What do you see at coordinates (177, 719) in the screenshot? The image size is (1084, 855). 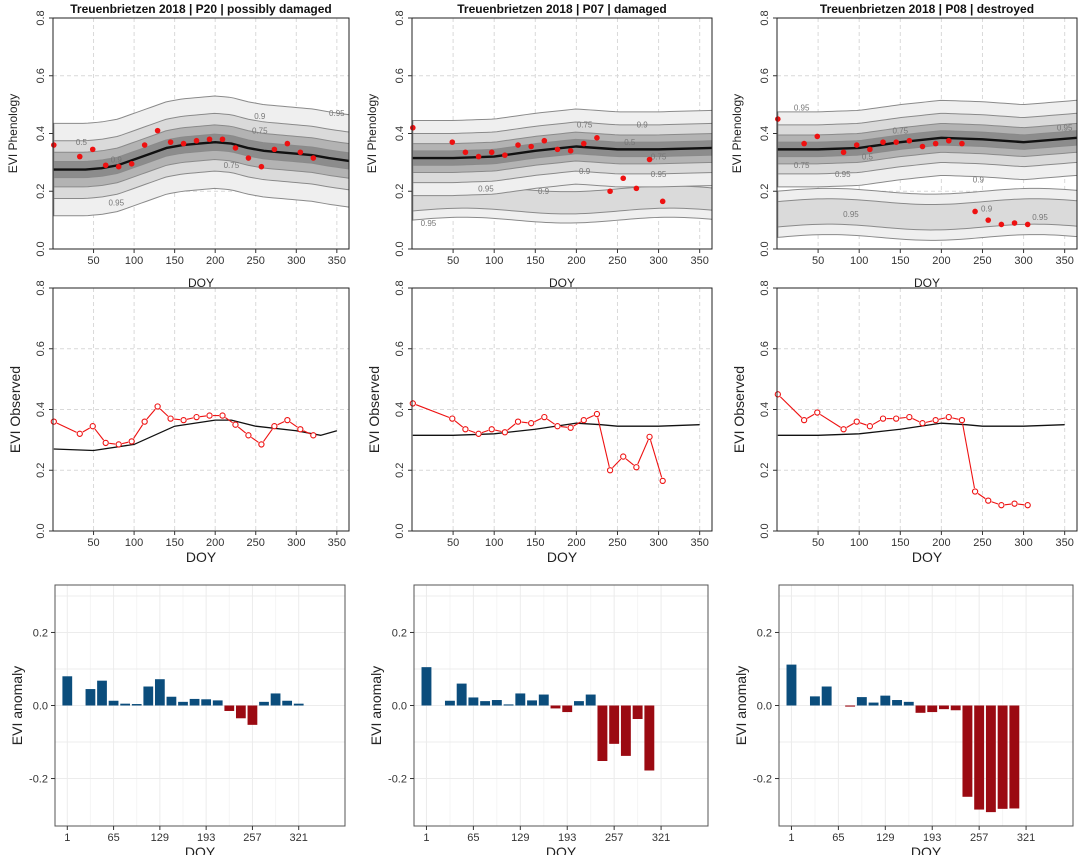 I see `p20-anomaly-panel: 1 65 129 193 257 321 -0.2 0.0 0.2 DOY EVI anomaly` at bounding box center [177, 719].